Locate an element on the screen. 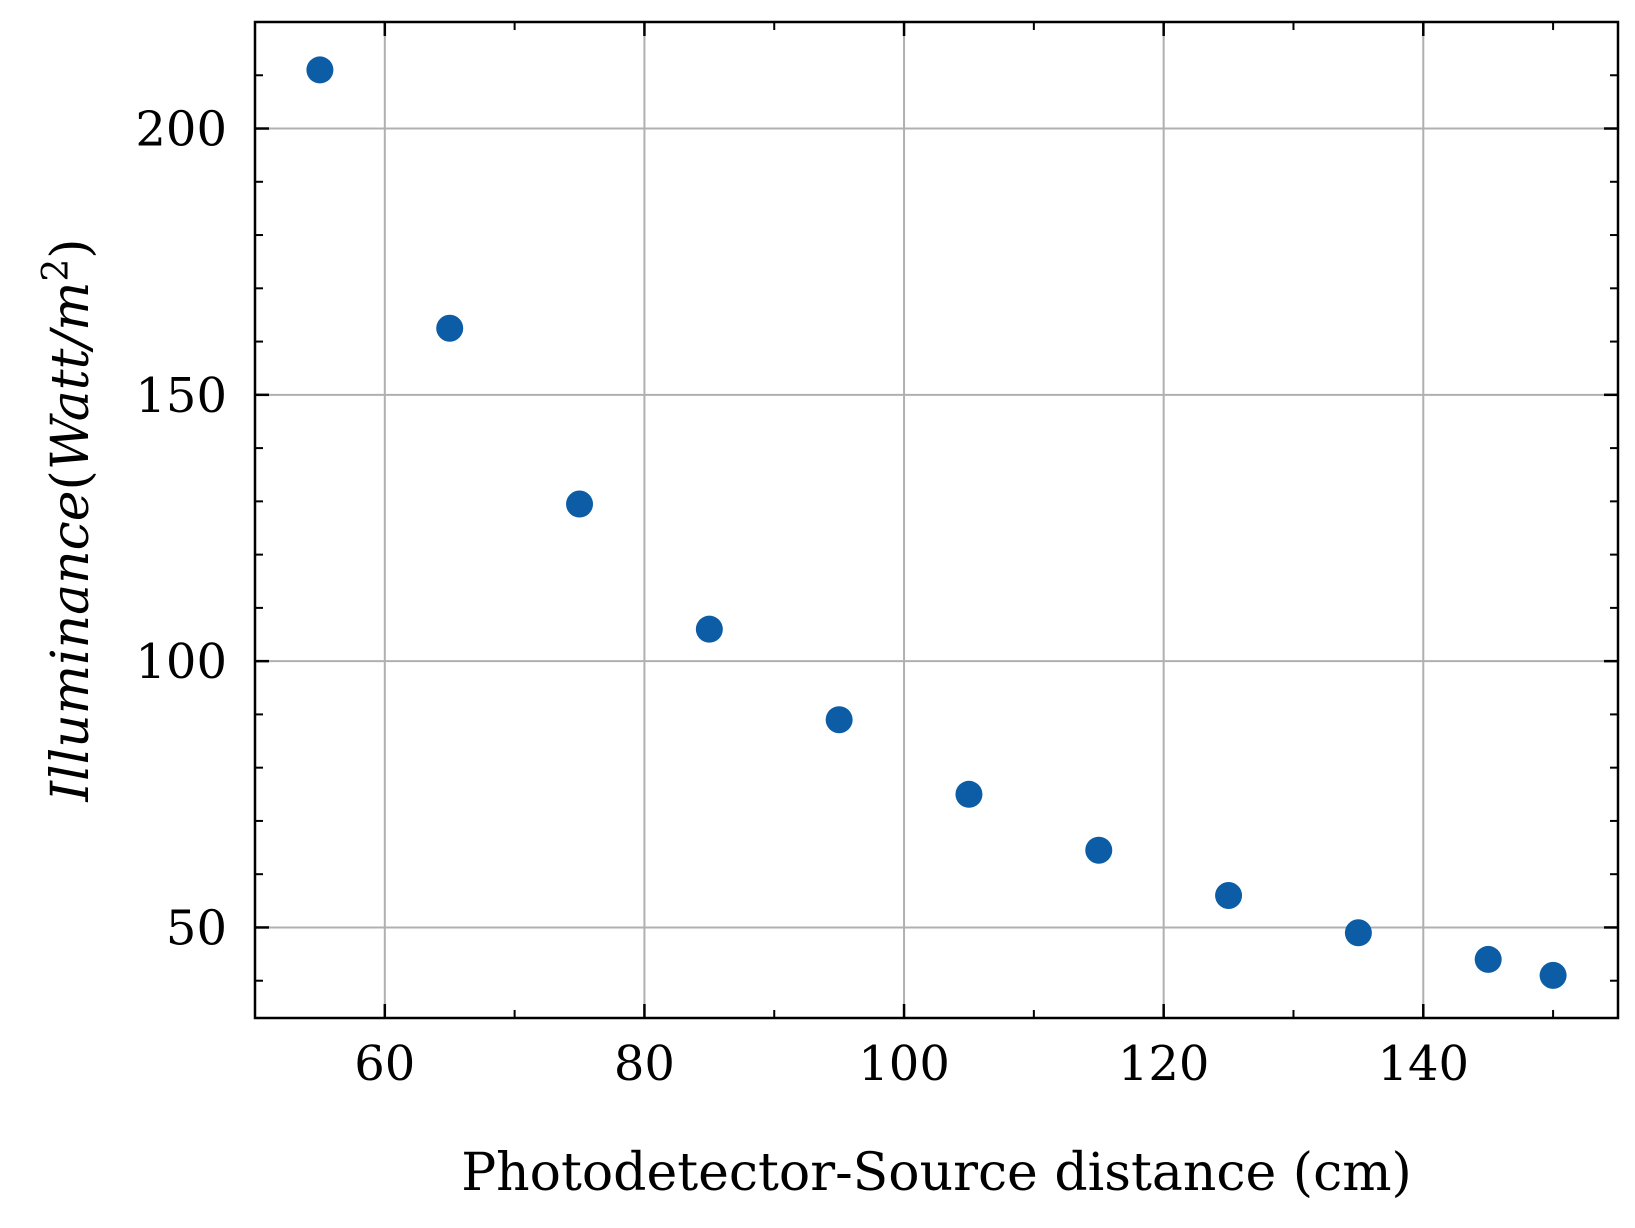  x-tick-labels: 60 80 100 120 140 is located at coordinates (911, 1064).